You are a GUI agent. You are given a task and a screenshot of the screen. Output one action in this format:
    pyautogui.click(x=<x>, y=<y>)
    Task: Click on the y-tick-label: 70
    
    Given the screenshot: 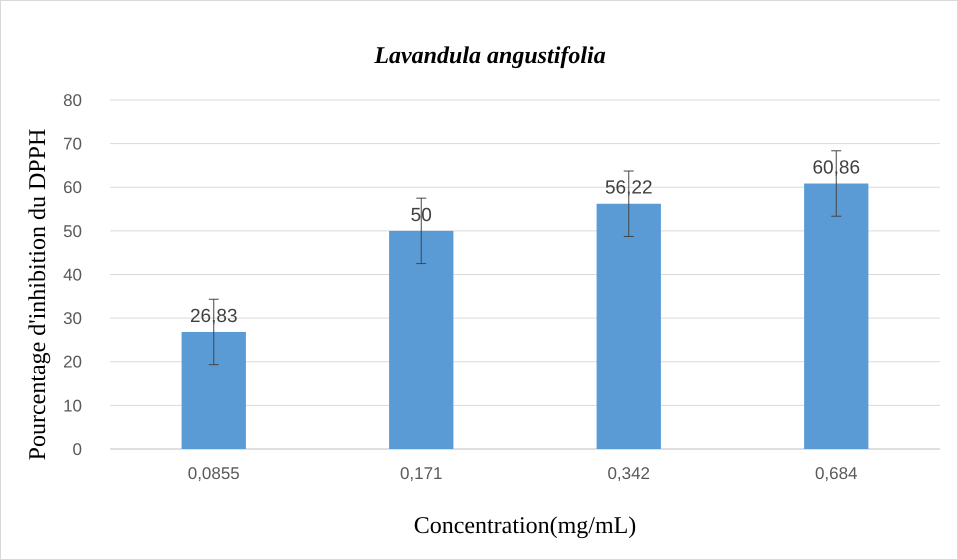 What is the action you would take?
    pyautogui.click(x=72, y=144)
    